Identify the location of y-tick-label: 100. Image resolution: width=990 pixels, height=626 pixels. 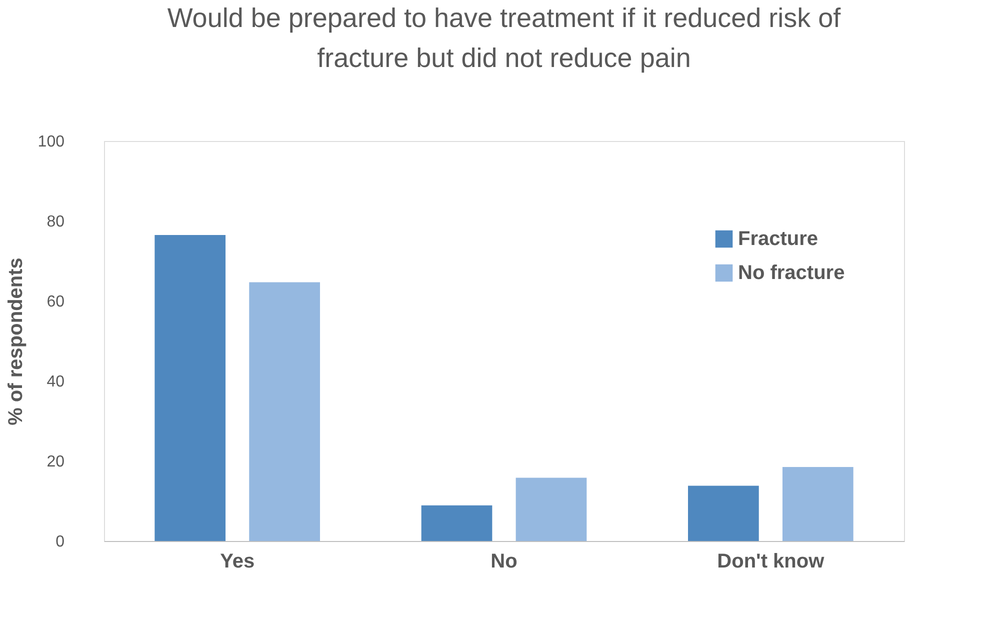
(51, 142).